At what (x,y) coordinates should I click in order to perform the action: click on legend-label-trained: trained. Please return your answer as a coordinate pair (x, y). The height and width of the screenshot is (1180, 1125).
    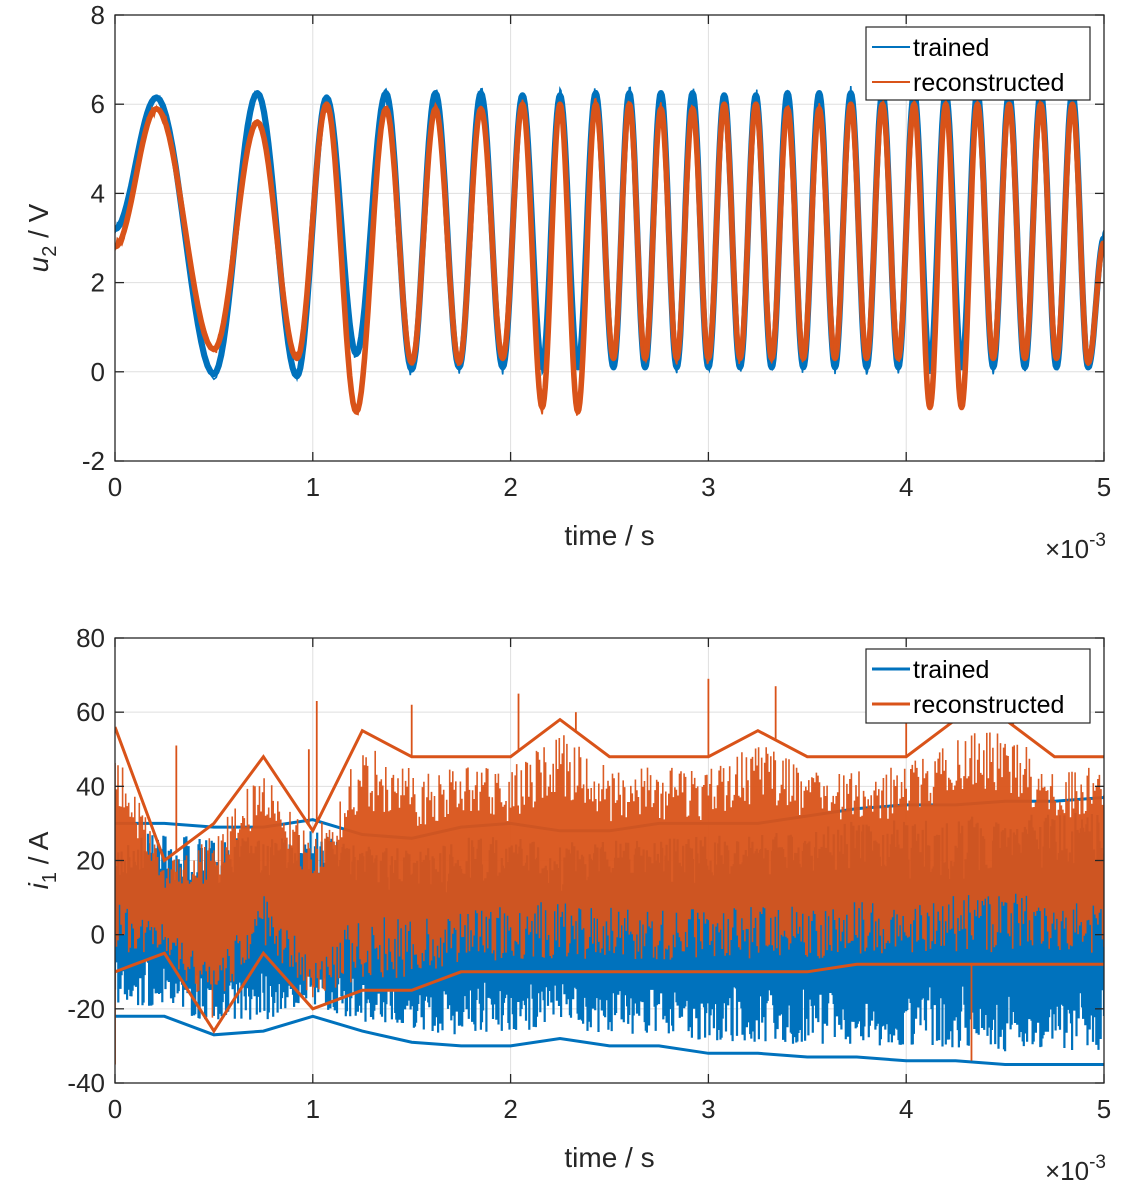
    Looking at the image, I should click on (951, 48).